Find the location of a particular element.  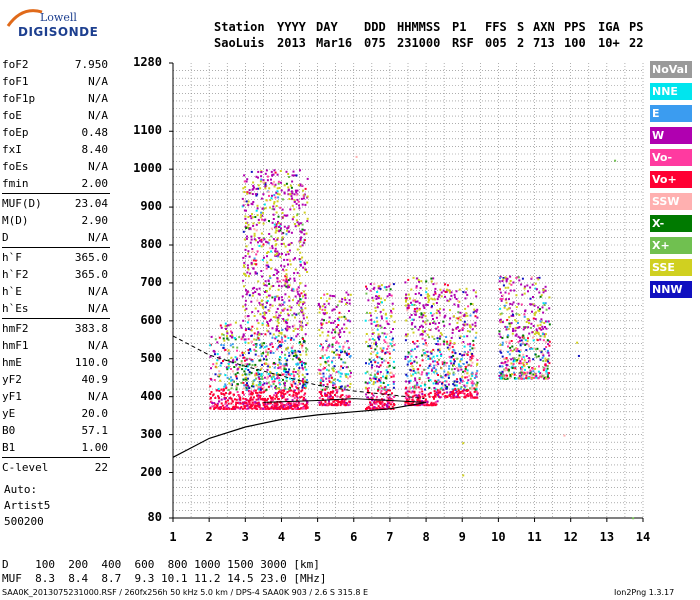

param-value: N/A is located at coordinates (98, 308).